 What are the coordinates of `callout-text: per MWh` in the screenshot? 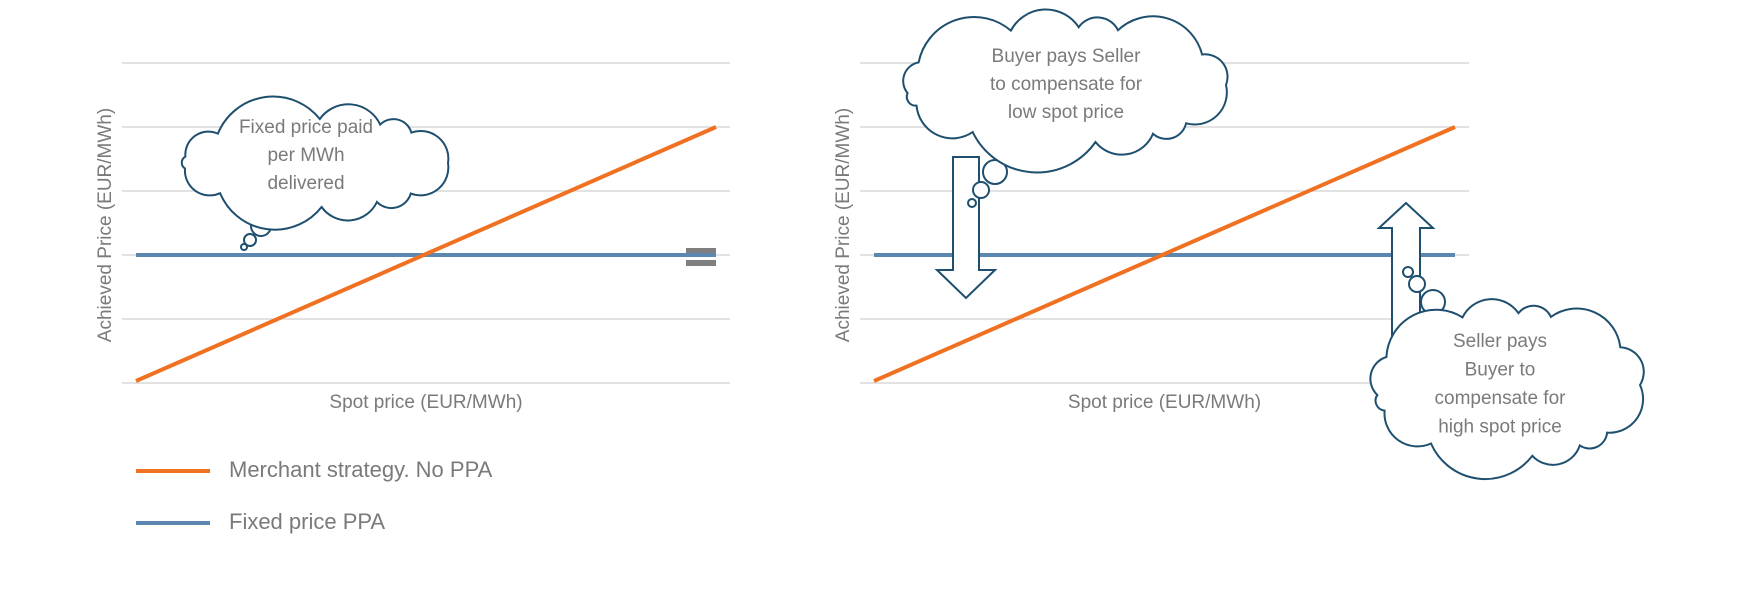 It's located at (305, 155).